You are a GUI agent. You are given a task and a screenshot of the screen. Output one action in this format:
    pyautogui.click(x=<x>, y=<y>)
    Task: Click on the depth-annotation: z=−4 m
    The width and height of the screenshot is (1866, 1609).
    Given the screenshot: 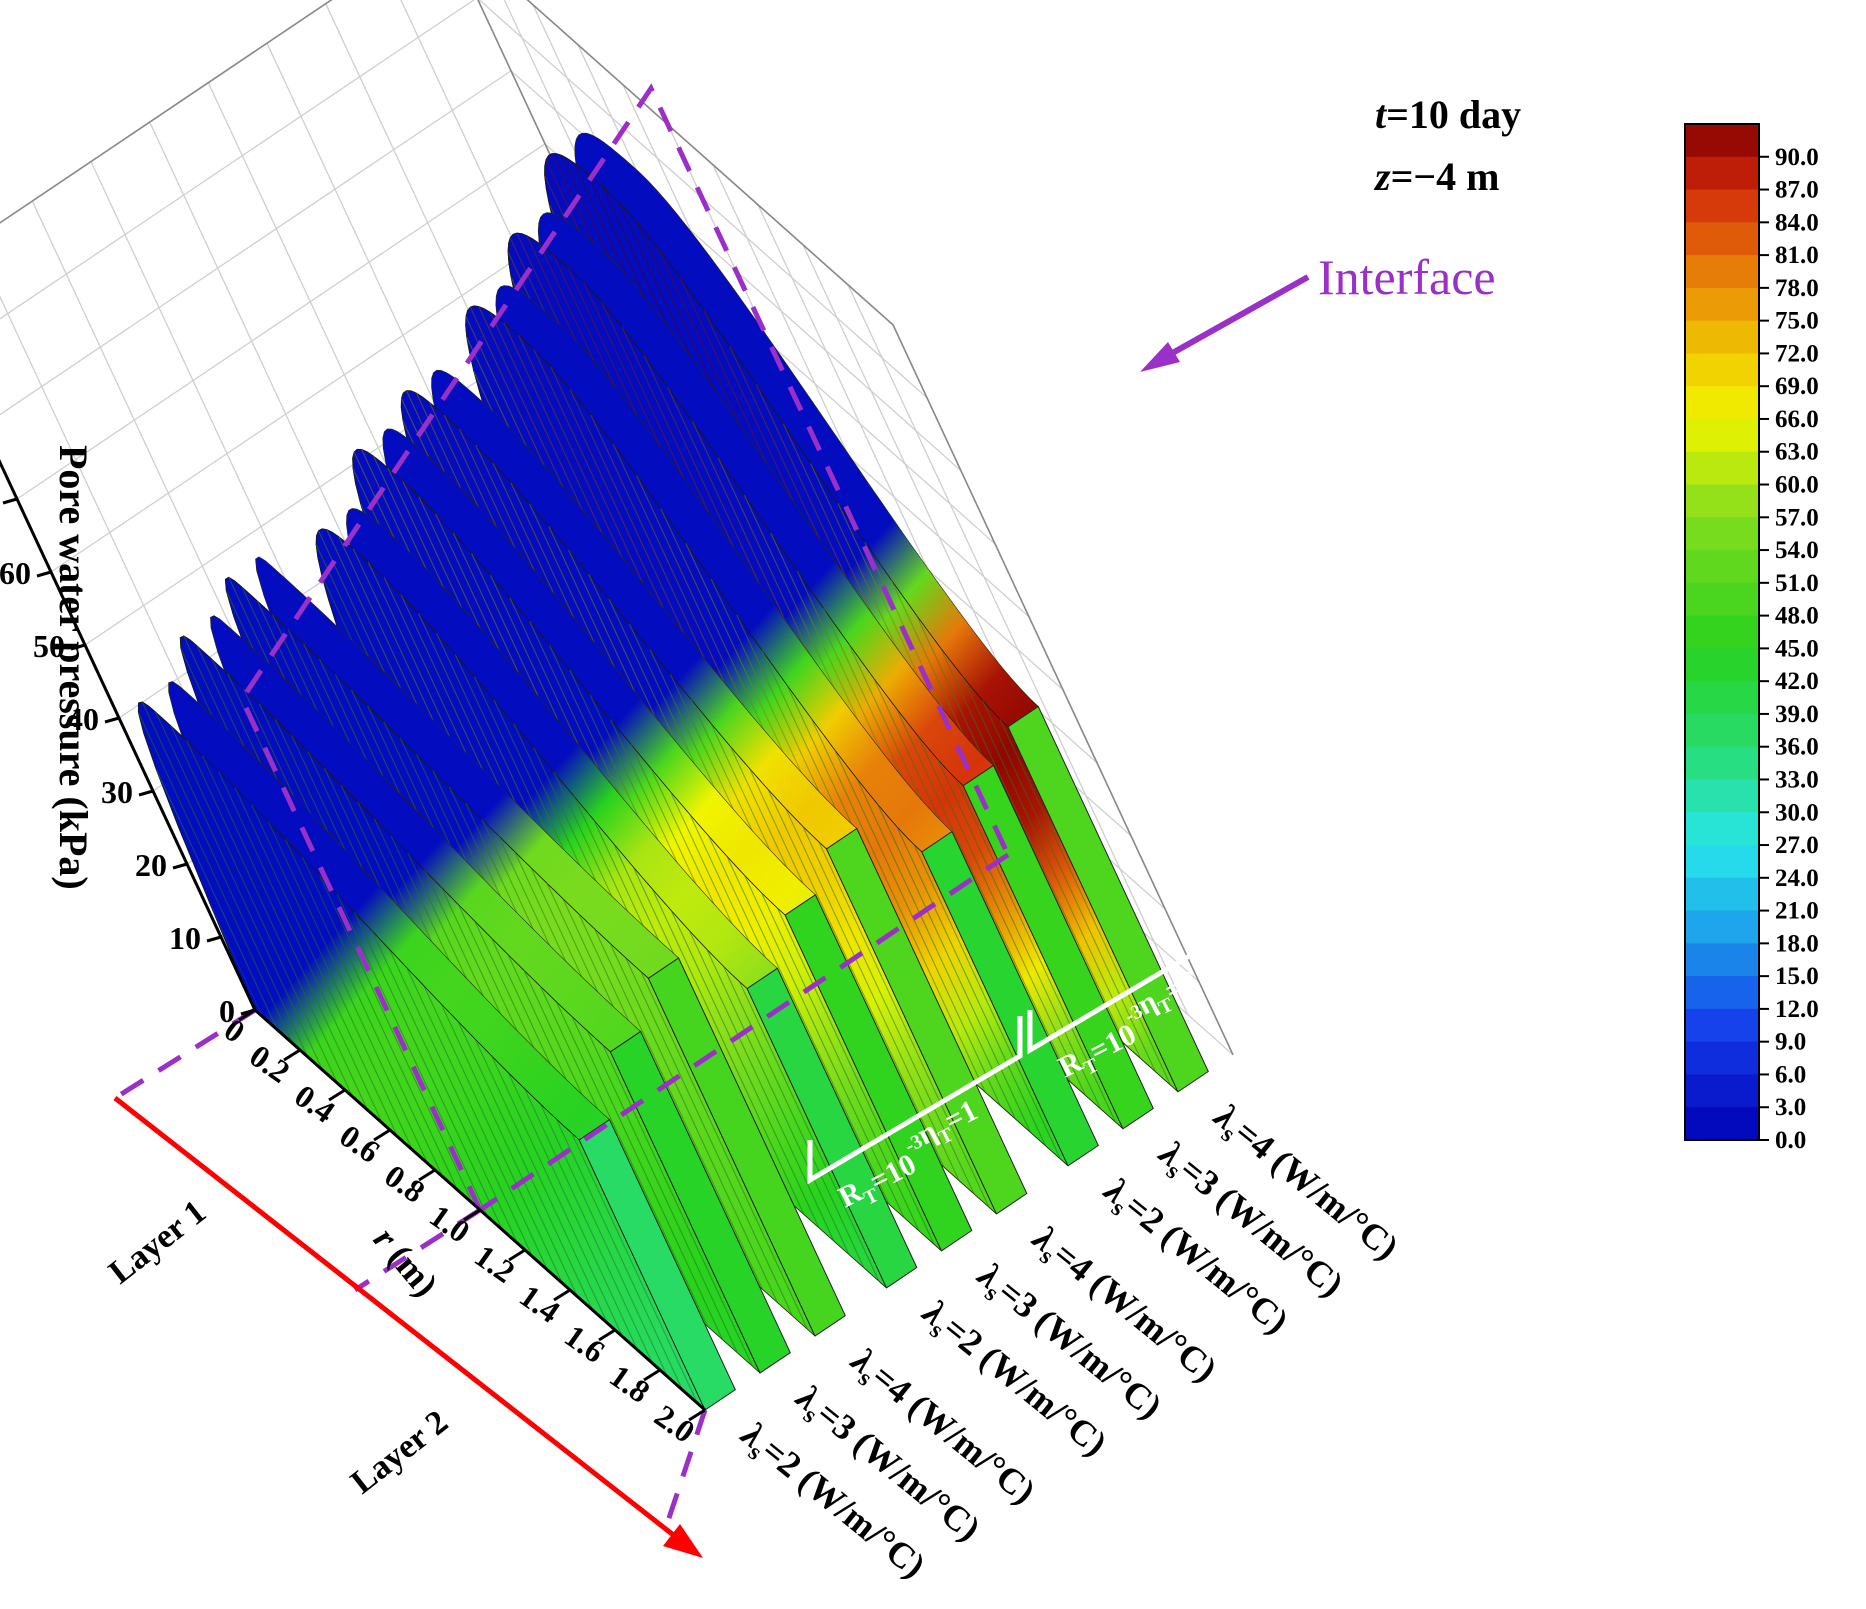 What is the action you would take?
    pyautogui.click(x=1436, y=176)
    